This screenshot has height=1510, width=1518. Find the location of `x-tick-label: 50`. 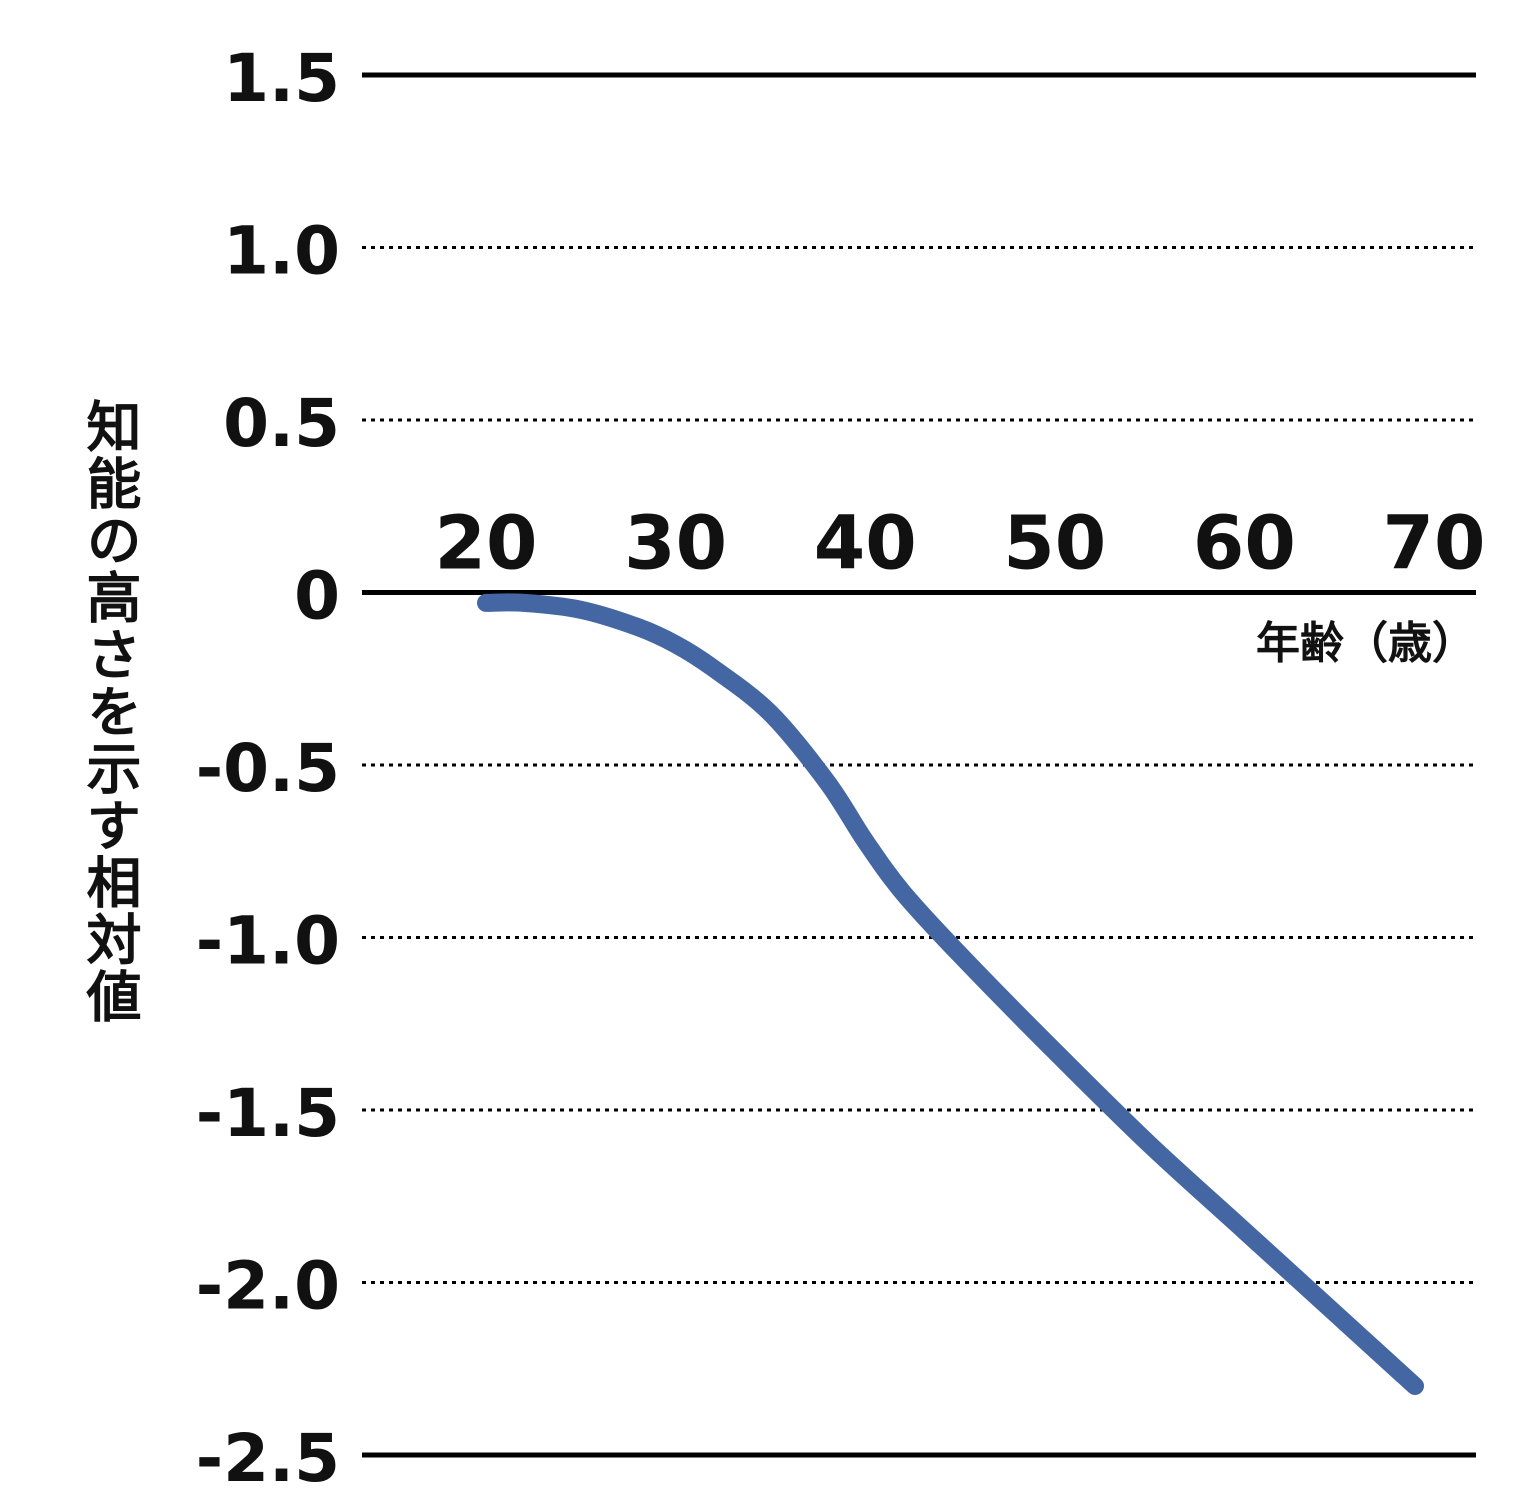

x-tick-label: 50 is located at coordinates (1054, 544).